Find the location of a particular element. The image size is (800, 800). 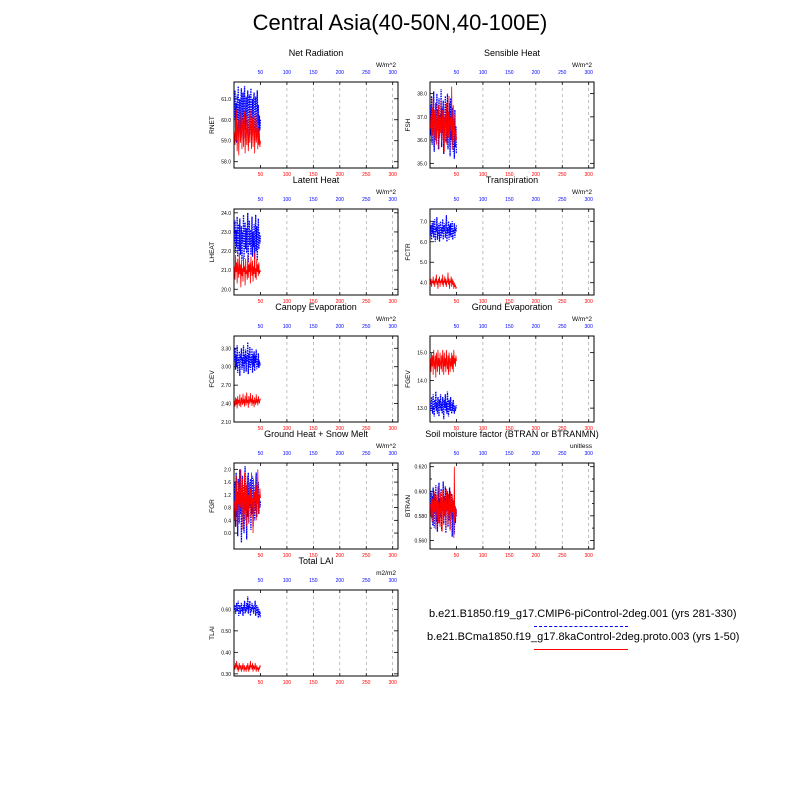

y-axis-label: FGR is located at coordinates (212, 506).